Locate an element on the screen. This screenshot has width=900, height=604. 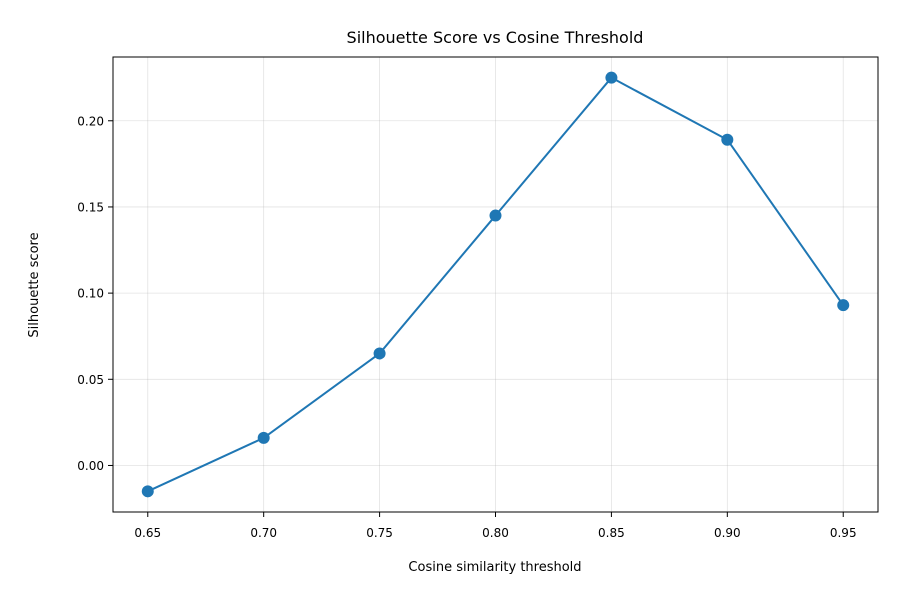
x-tick-label: 0.80 is located at coordinates (495, 533).